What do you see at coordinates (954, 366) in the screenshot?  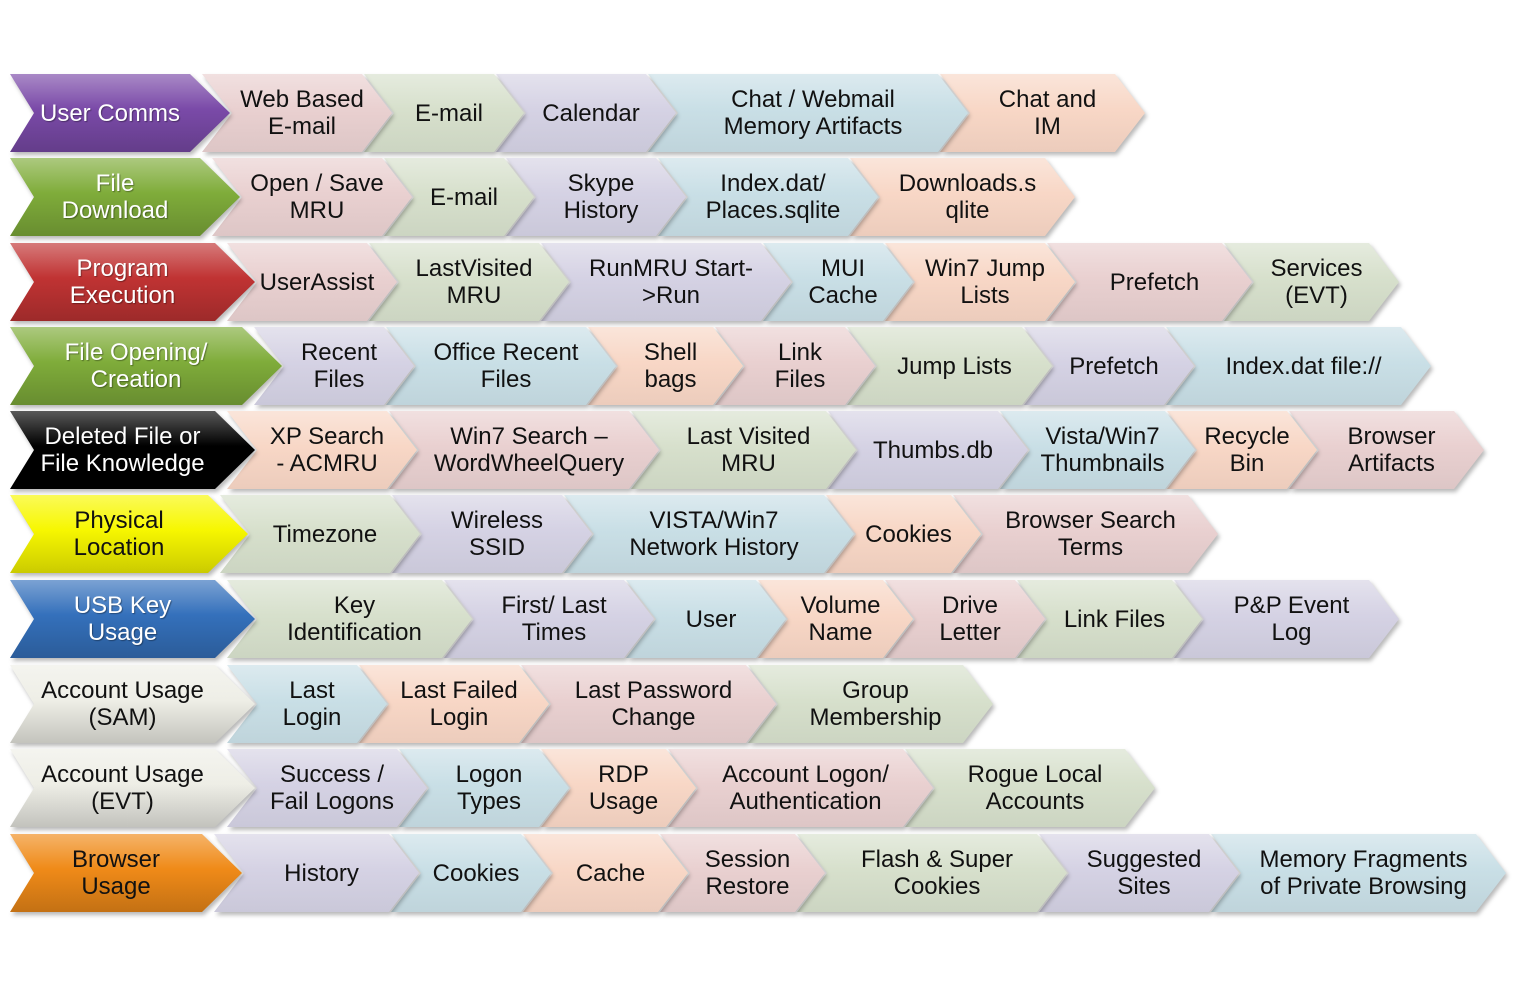 I see `artifact-label: Jump Lists` at bounding box center [954, 366].